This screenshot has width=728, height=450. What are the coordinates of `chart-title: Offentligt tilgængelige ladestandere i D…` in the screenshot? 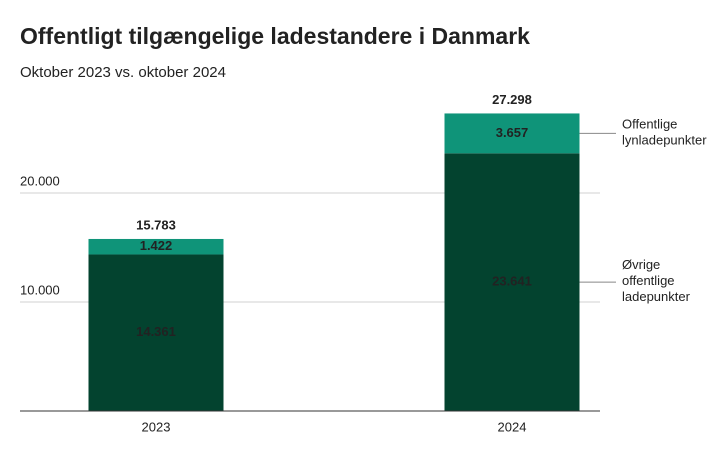 It's located at (275, 36).